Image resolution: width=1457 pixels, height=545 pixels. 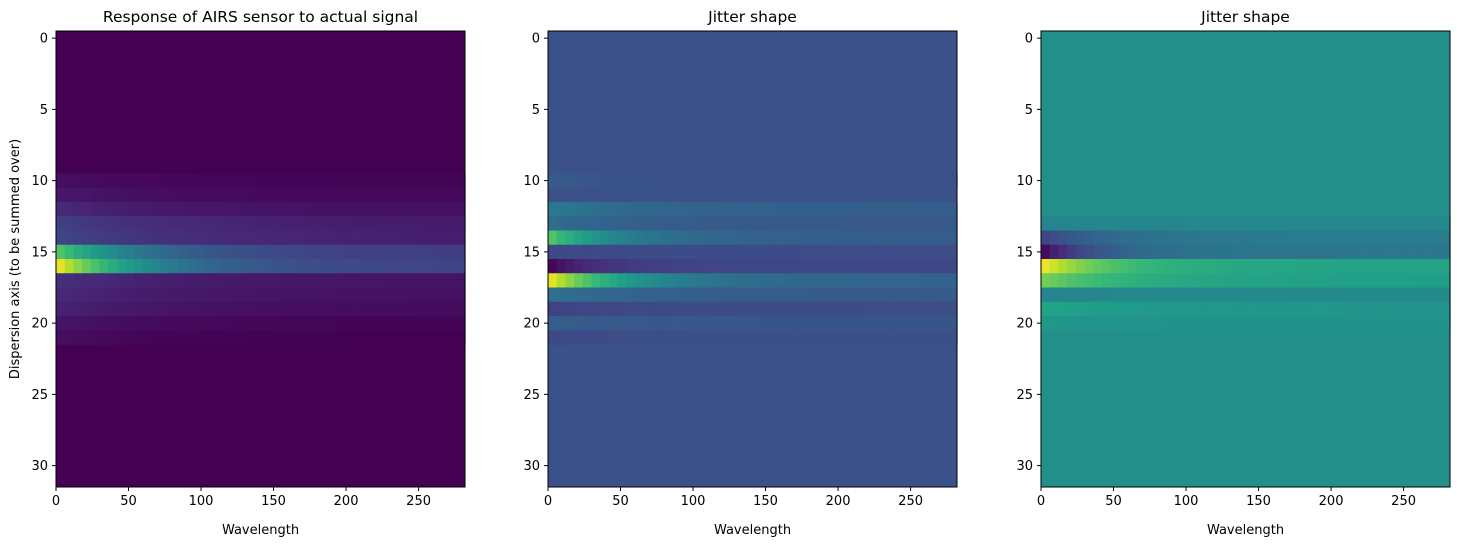 What do you see at coordinates (1029, 110) in the screenshot?
I see `y-tick-label: 5` at bounding box center [1029, 110].